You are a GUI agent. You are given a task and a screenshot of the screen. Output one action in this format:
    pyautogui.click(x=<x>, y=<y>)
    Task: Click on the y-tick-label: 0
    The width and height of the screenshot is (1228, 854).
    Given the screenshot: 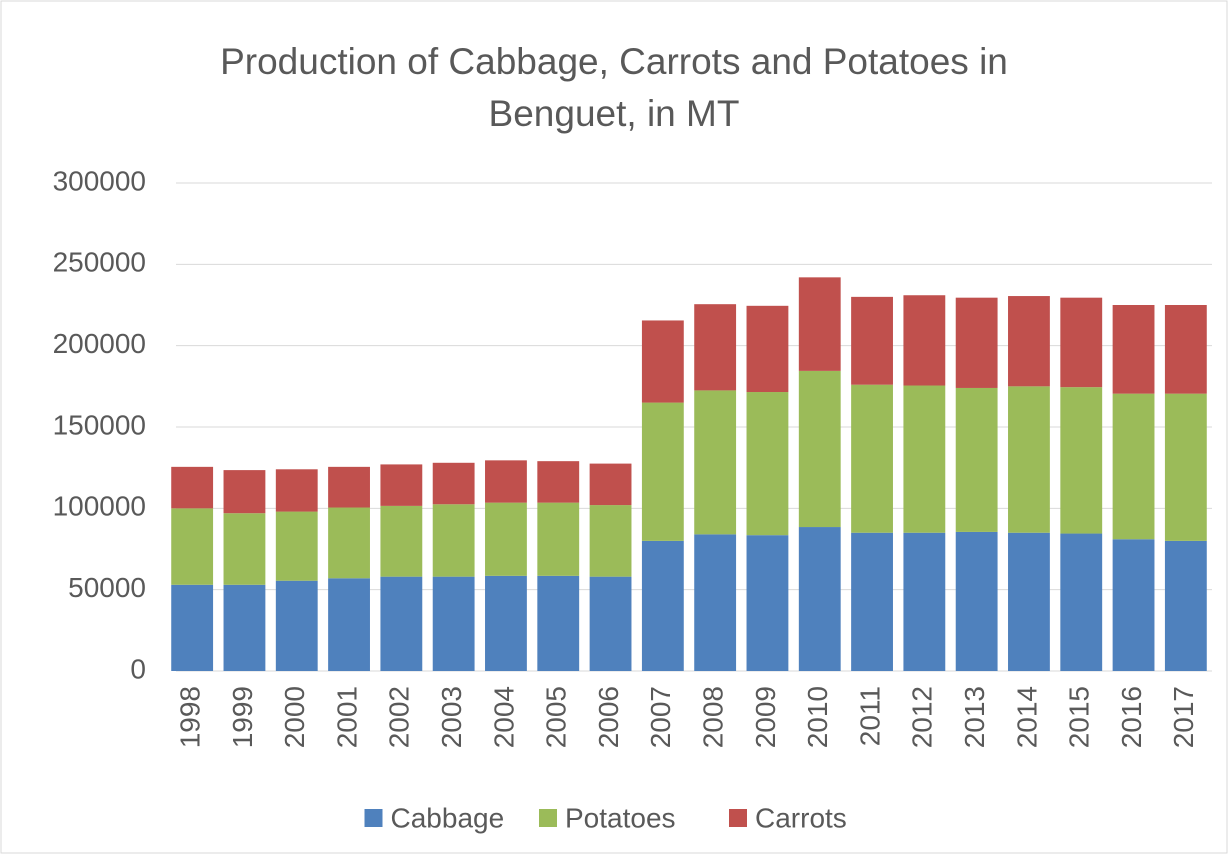 What is the action you would take?
    pyautogui.click(x=138, y=668)
    